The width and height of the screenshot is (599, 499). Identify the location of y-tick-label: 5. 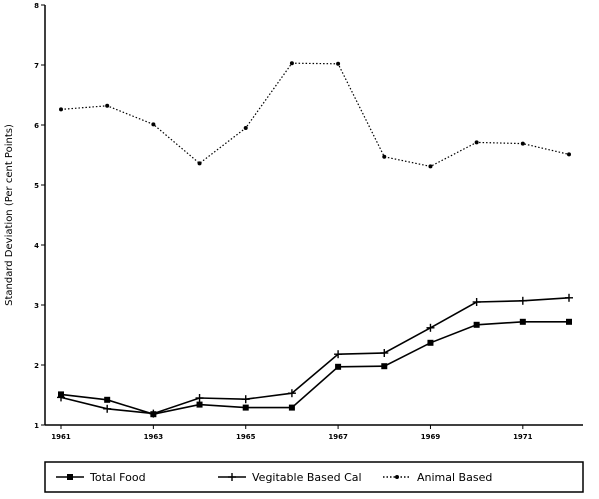
(36, 186).